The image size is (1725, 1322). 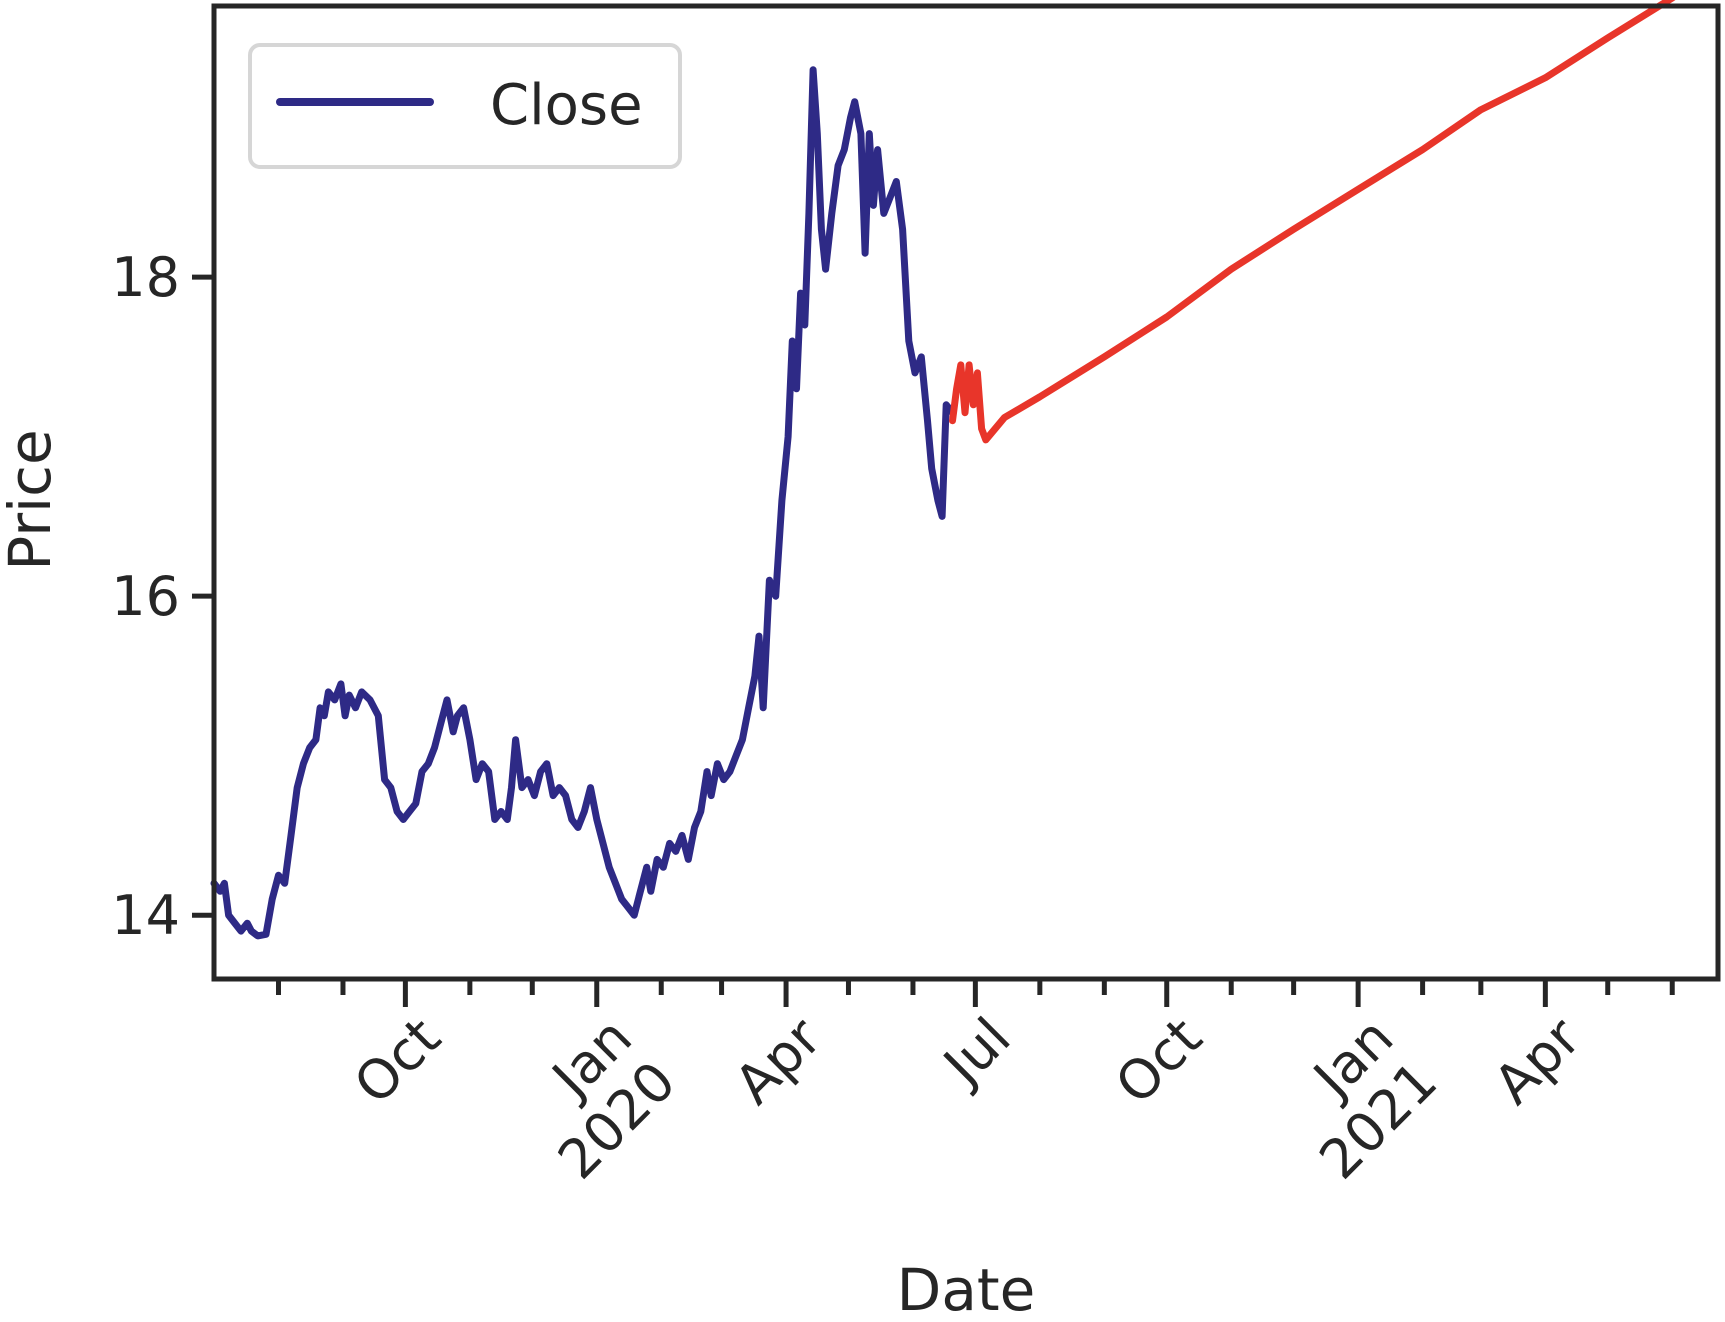 I want to click on x-axis: Oct Jan2020 Apr Jul Oct Jan2021 Apr, so click(x=975, y=1085).